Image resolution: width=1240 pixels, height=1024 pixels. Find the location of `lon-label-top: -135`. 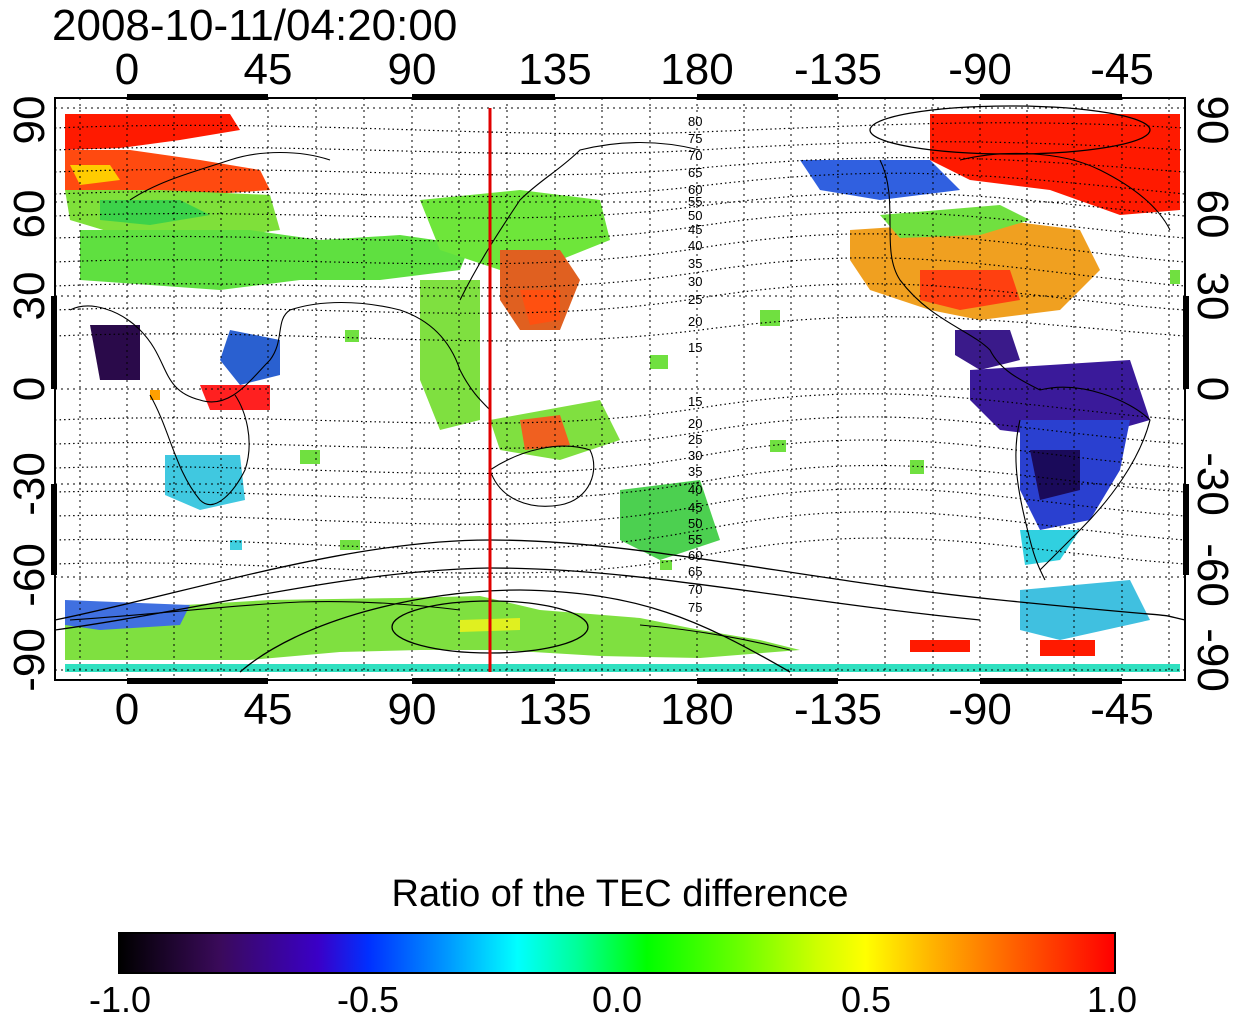

lon-label-top: -135 is located at coordinates (838, 69).